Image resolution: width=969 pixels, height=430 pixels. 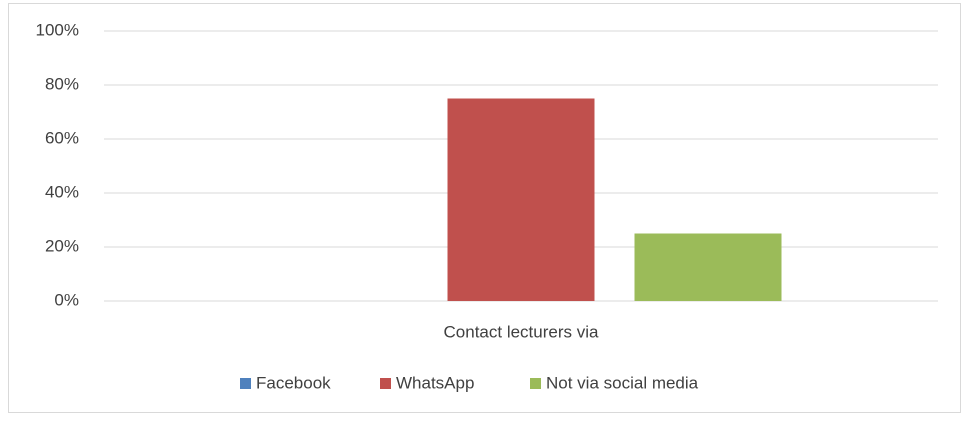 What do you see at coordinates (62, 83) in the screenshot?
I see `y-tick-label: 80%` at bounding box center [62, 83].